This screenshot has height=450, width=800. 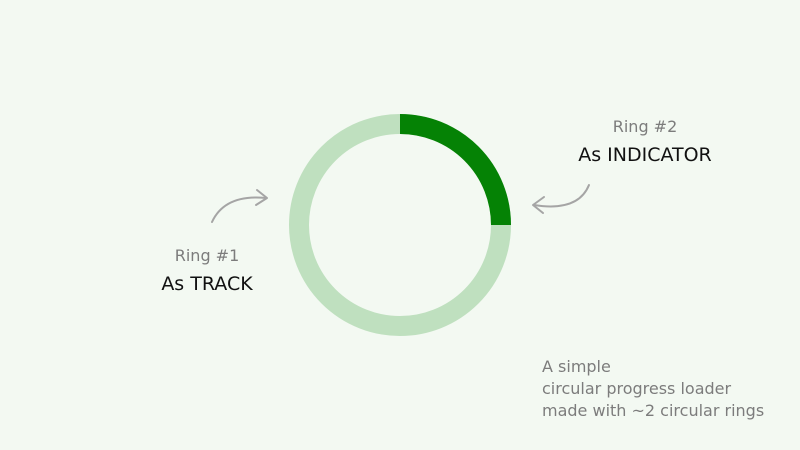 What do you see at coordinates (645, 126) in the screenshot?
I see `ring2-sublabel: Ring #2` at bounding box center [645, 126].